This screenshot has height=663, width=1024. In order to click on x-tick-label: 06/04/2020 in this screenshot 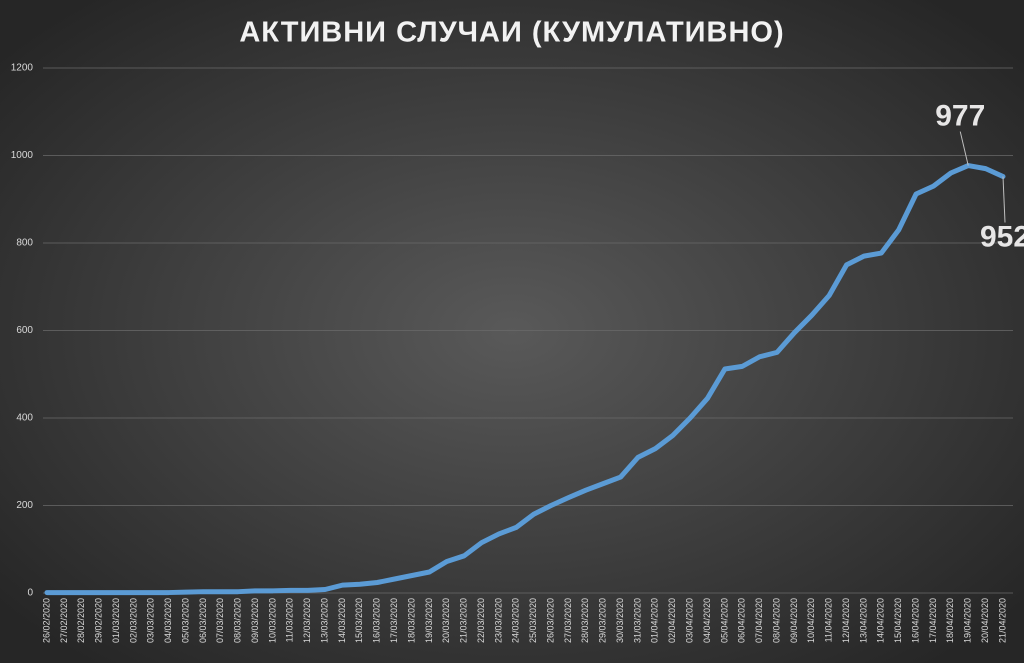, I will do `click(742, 620)`.